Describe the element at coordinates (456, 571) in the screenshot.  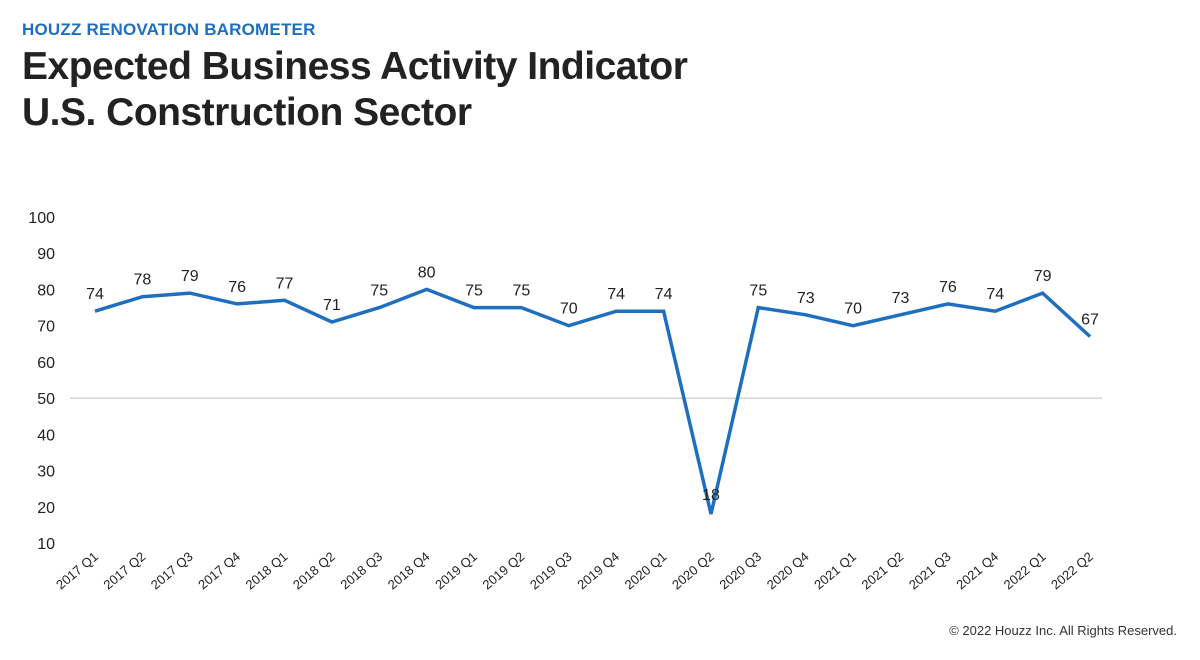
I see `x-tick-label: 2019 Q1` at that location.